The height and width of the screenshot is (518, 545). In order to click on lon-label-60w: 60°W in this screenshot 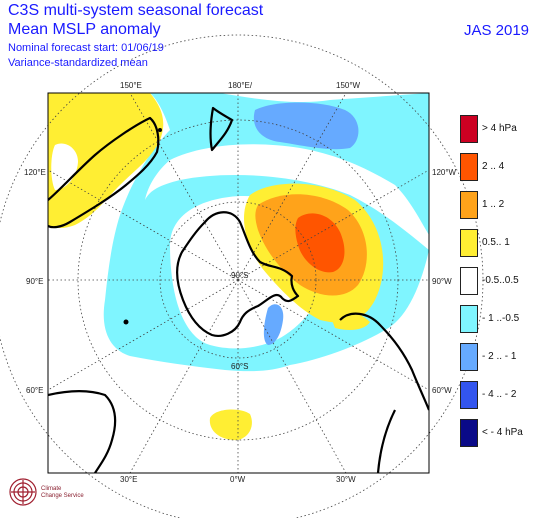, I will do `click(442, 390)`.